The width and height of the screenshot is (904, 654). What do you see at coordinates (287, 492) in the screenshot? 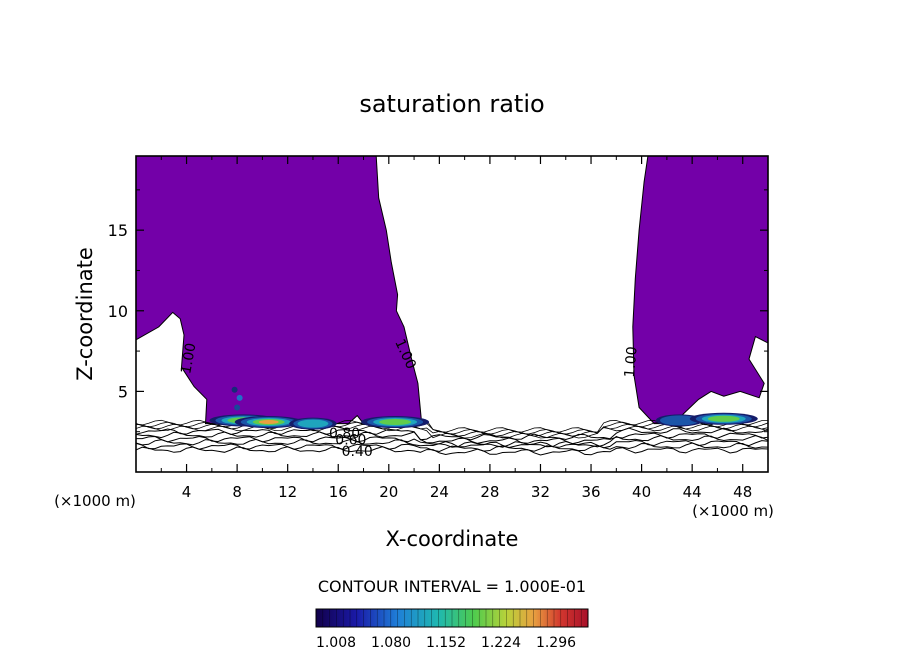
I see `x-tick-label: 12` at bounding box center [287, 492].